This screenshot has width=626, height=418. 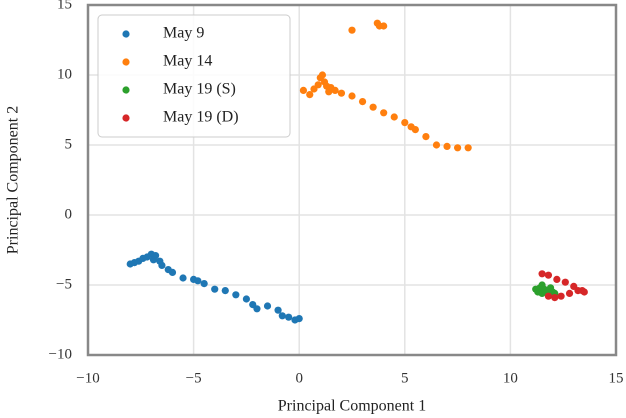 What do you see at coordinates (69, 144) in the screenshot?
I see `y-tick-label: 5` at bounding box center [69, 144].